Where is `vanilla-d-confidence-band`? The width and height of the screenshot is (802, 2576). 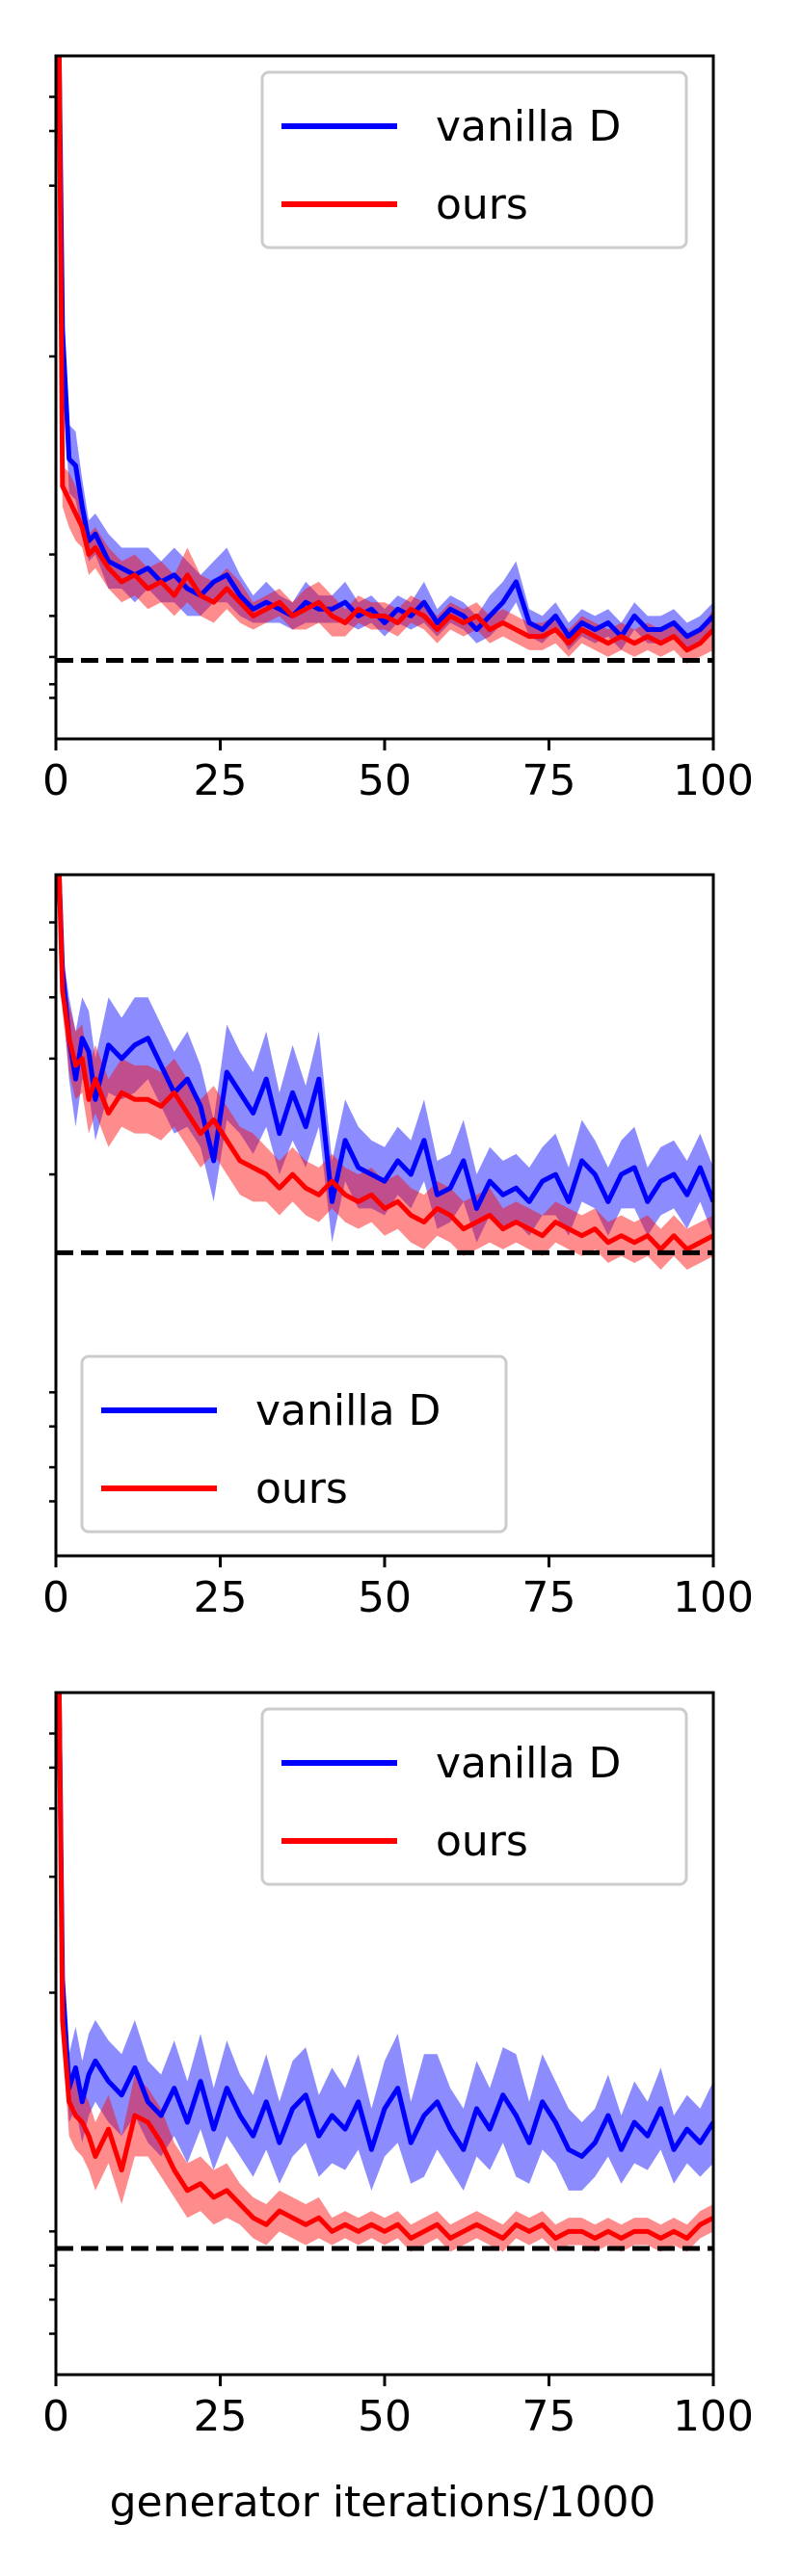
vanilla-d-confidence-band is located at coordinates (386, 1059).